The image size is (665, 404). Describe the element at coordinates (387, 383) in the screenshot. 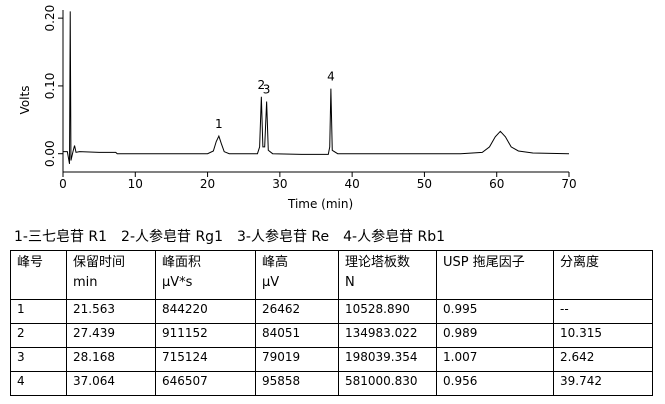

I see `table-cell: 581000.830` at that location.